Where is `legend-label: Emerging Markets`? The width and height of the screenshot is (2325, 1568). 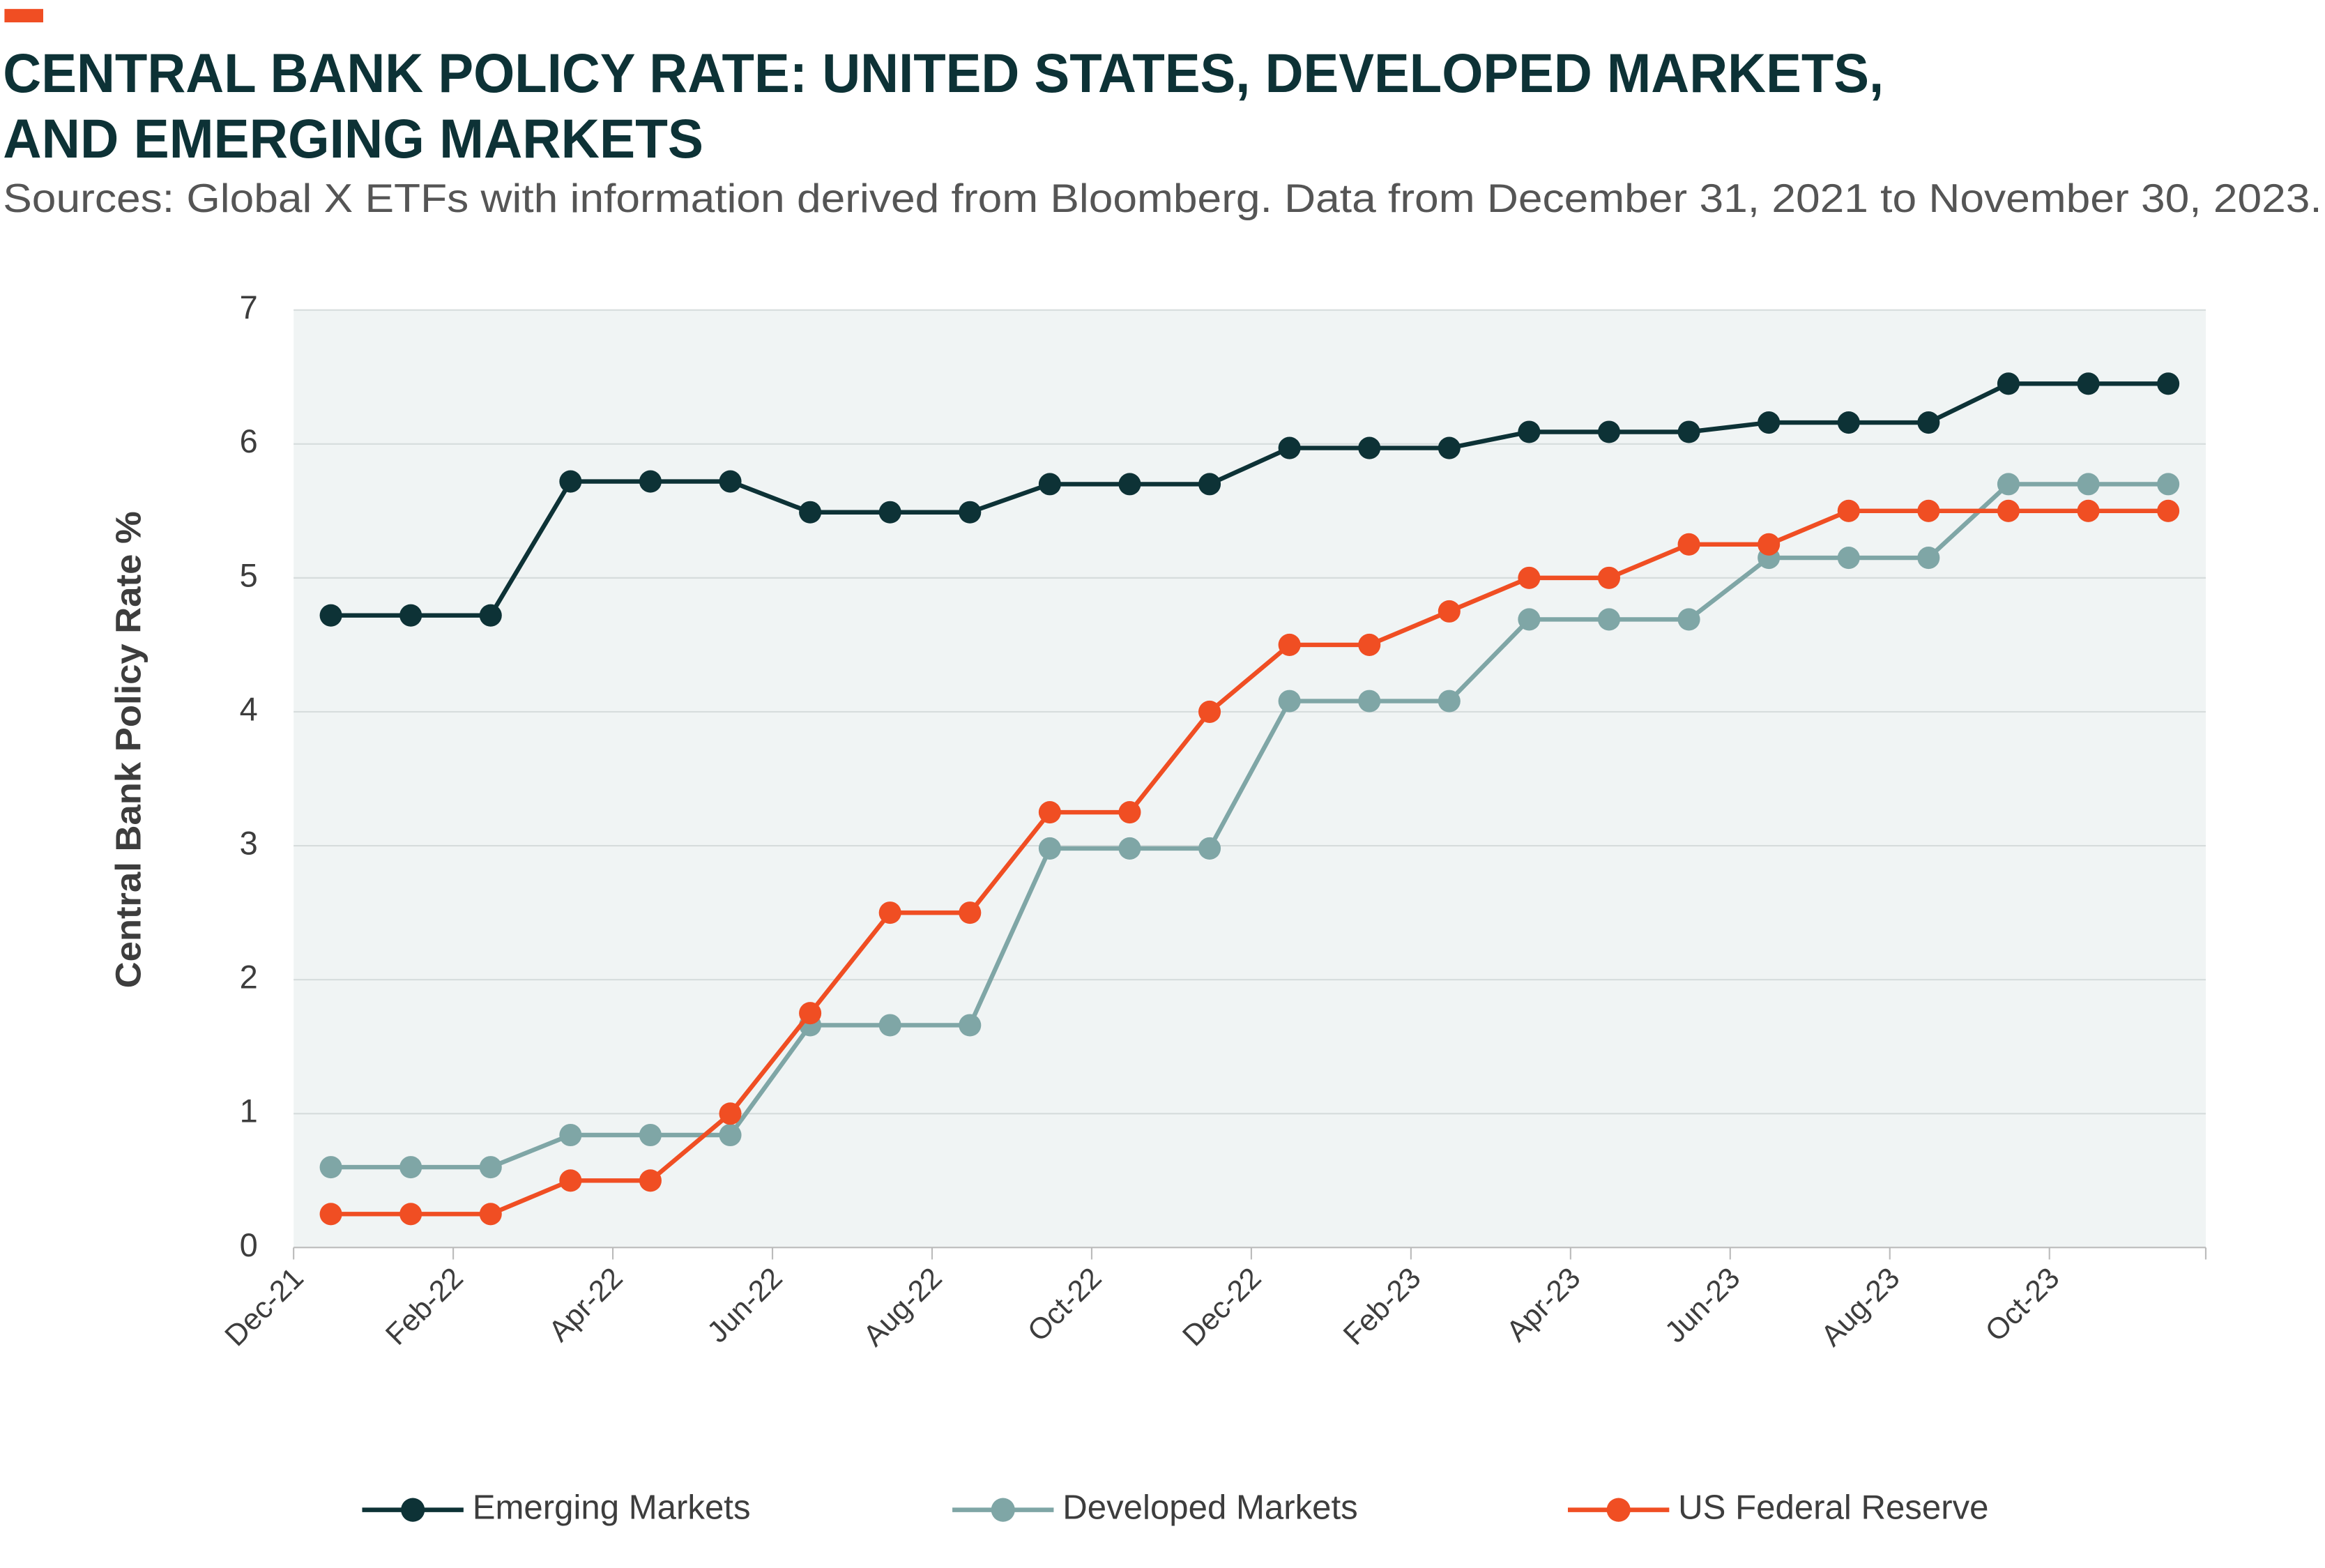 legend-label: Emerging Markets is located at coordinates (612, 1508).